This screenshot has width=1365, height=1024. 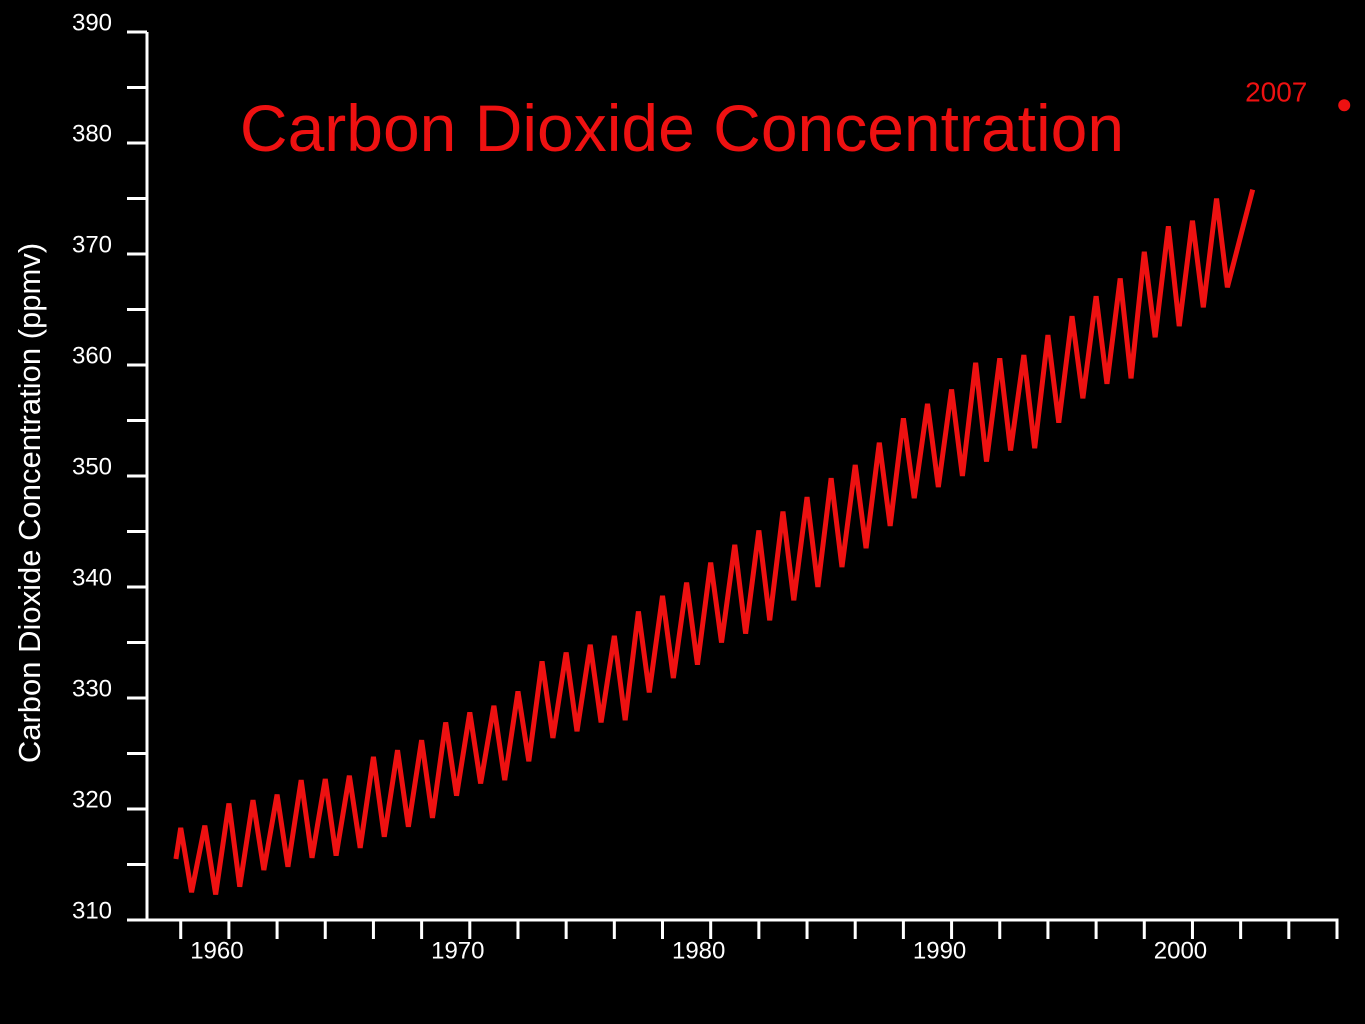 I want to click on y-tick-label: 370, so click(x=92, y=244).